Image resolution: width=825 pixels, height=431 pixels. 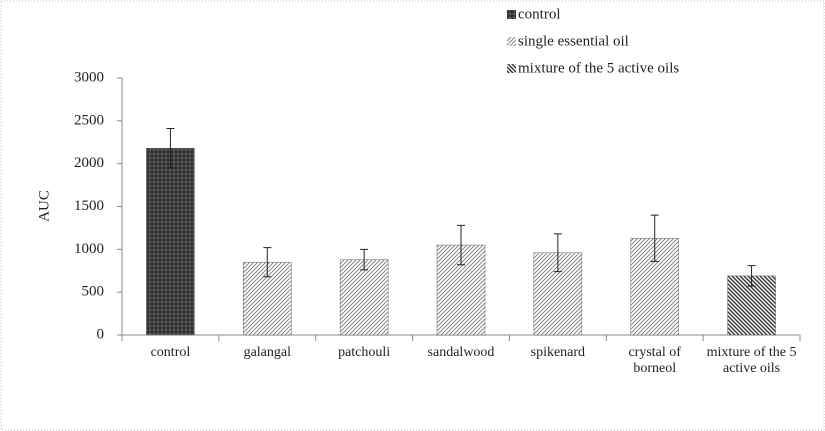 What do you see at coordinates (267, 352) in the screenshot?
I see `x-tick-label: galangal` at bounding box center [267, 352].